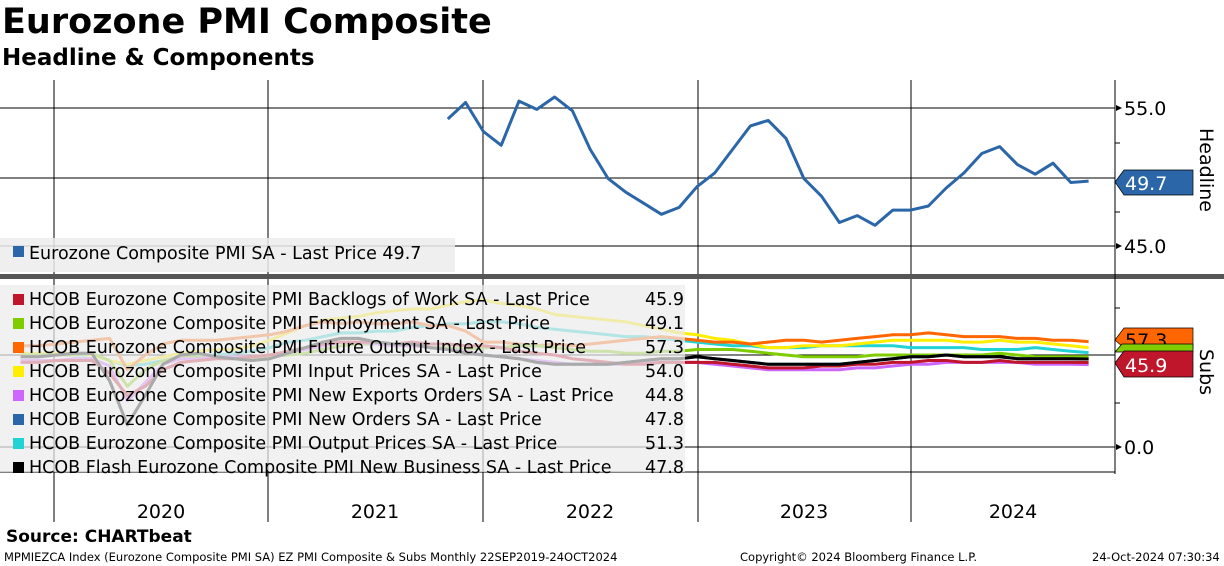 This screenshot has width=1224, height=566. I want to click on y-tick-0: 0.0, so click(1139, 448).